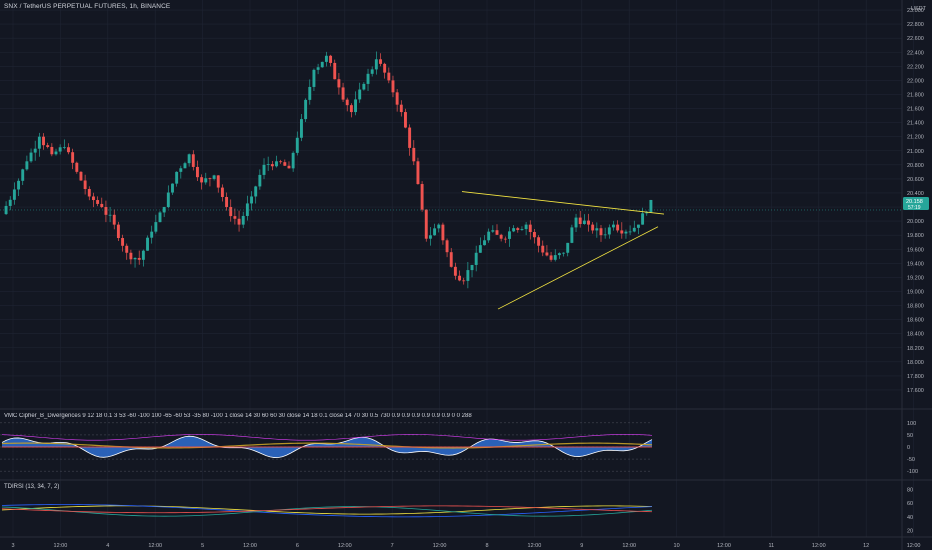  I want to click on time-tick-label: 11, so click(772, 546).